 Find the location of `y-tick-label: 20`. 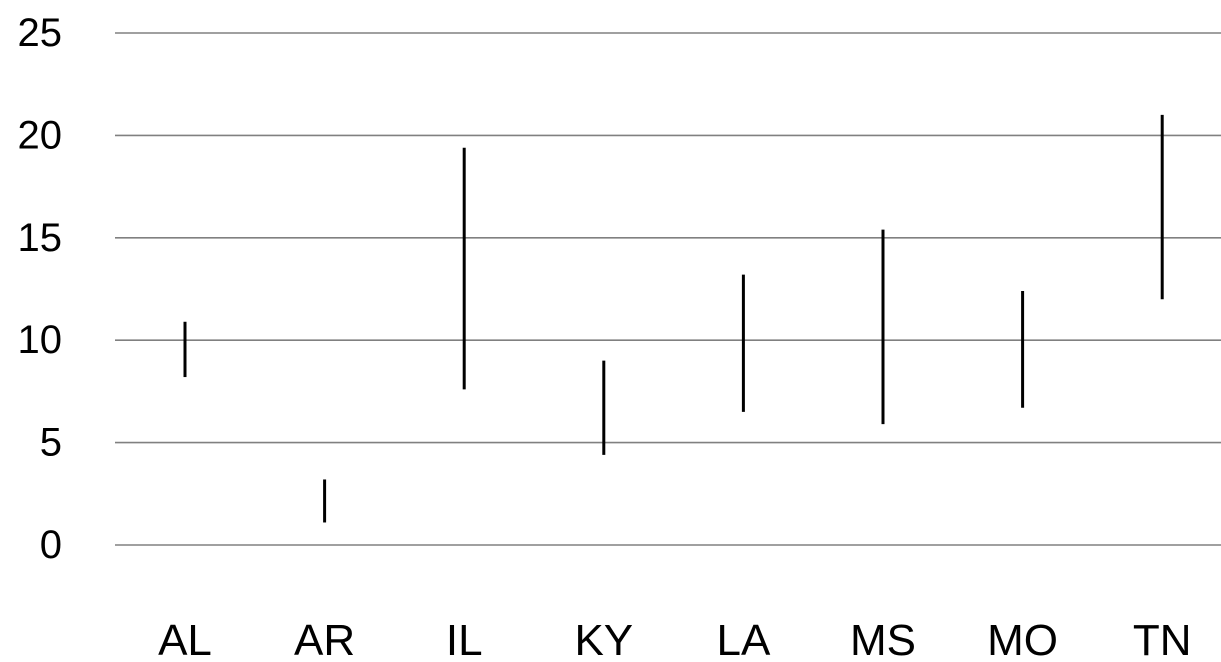

y-tick-label: 20 is located at coordinates (40, 135).